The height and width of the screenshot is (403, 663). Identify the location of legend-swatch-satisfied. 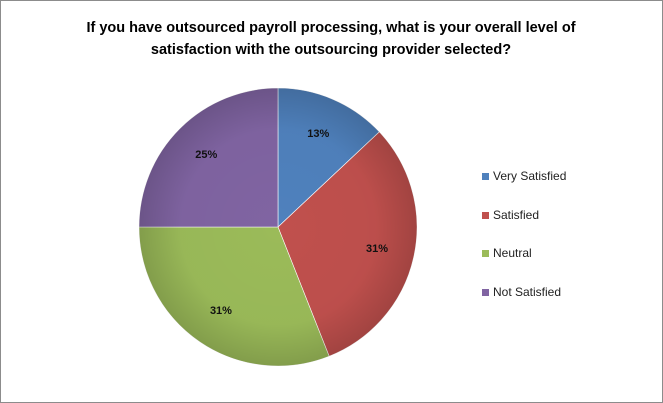
(485, 215).